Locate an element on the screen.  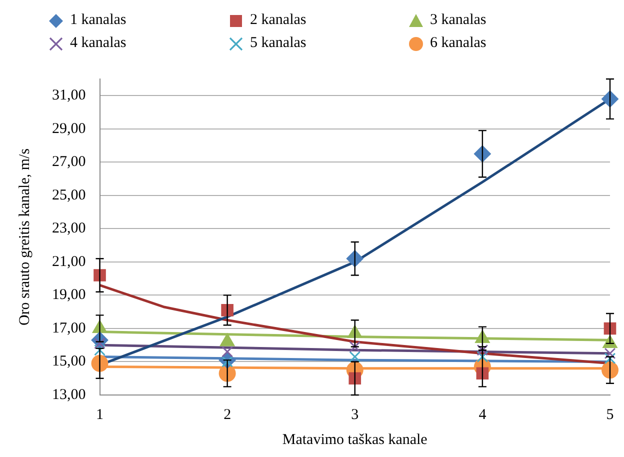
x-tick-label: 4 is located at coordinates (482, 414).